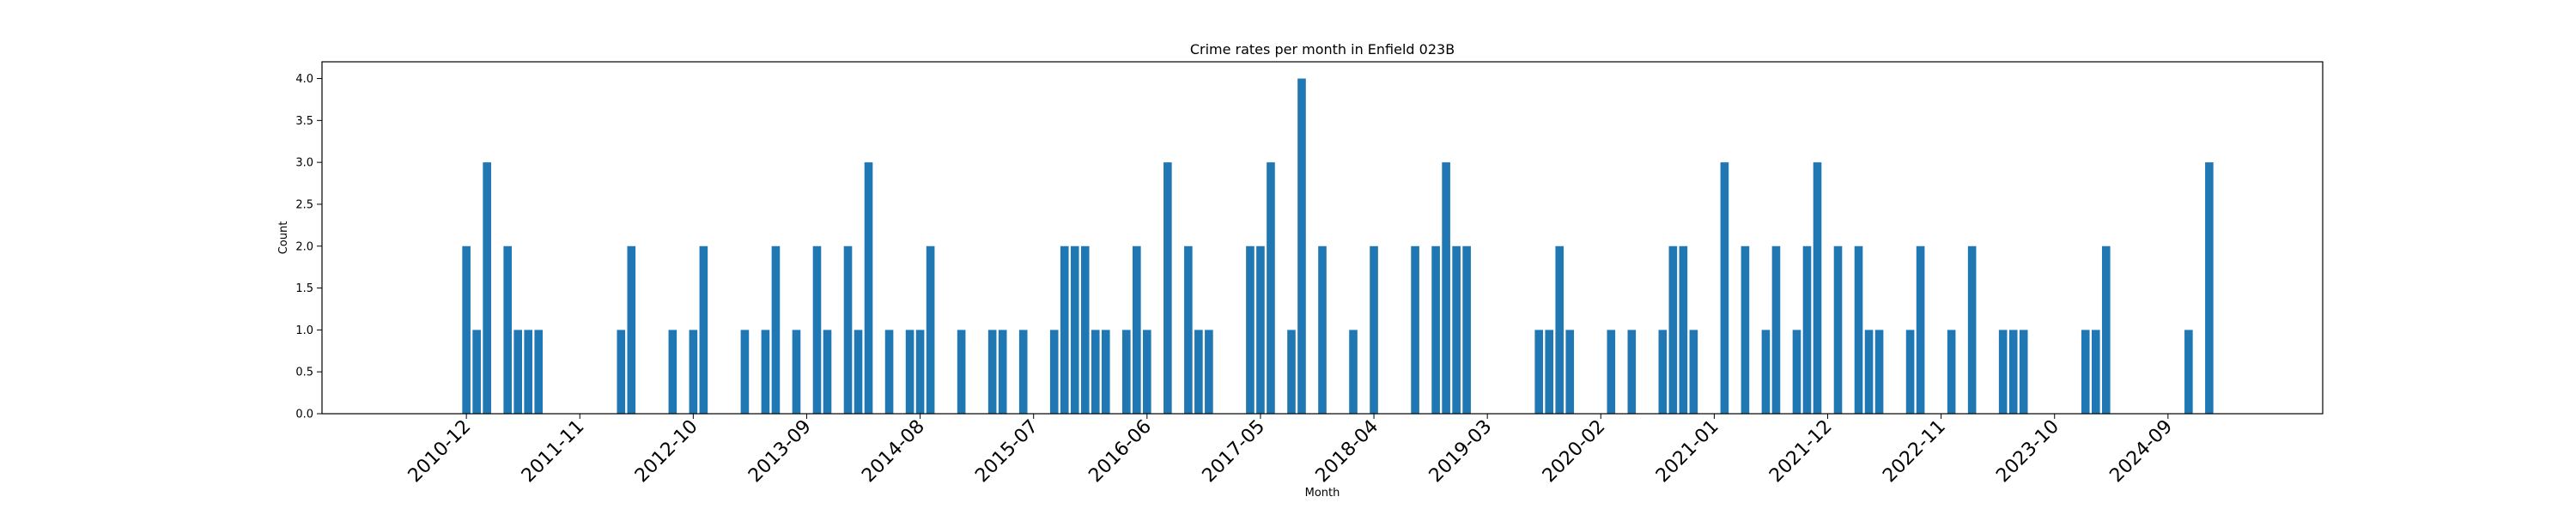 The image size is (2576, 515). What do you see at coordinates (283, 238) in the screenshot?
I see `y-axis-label: Count` at bounding box center [283, 238].